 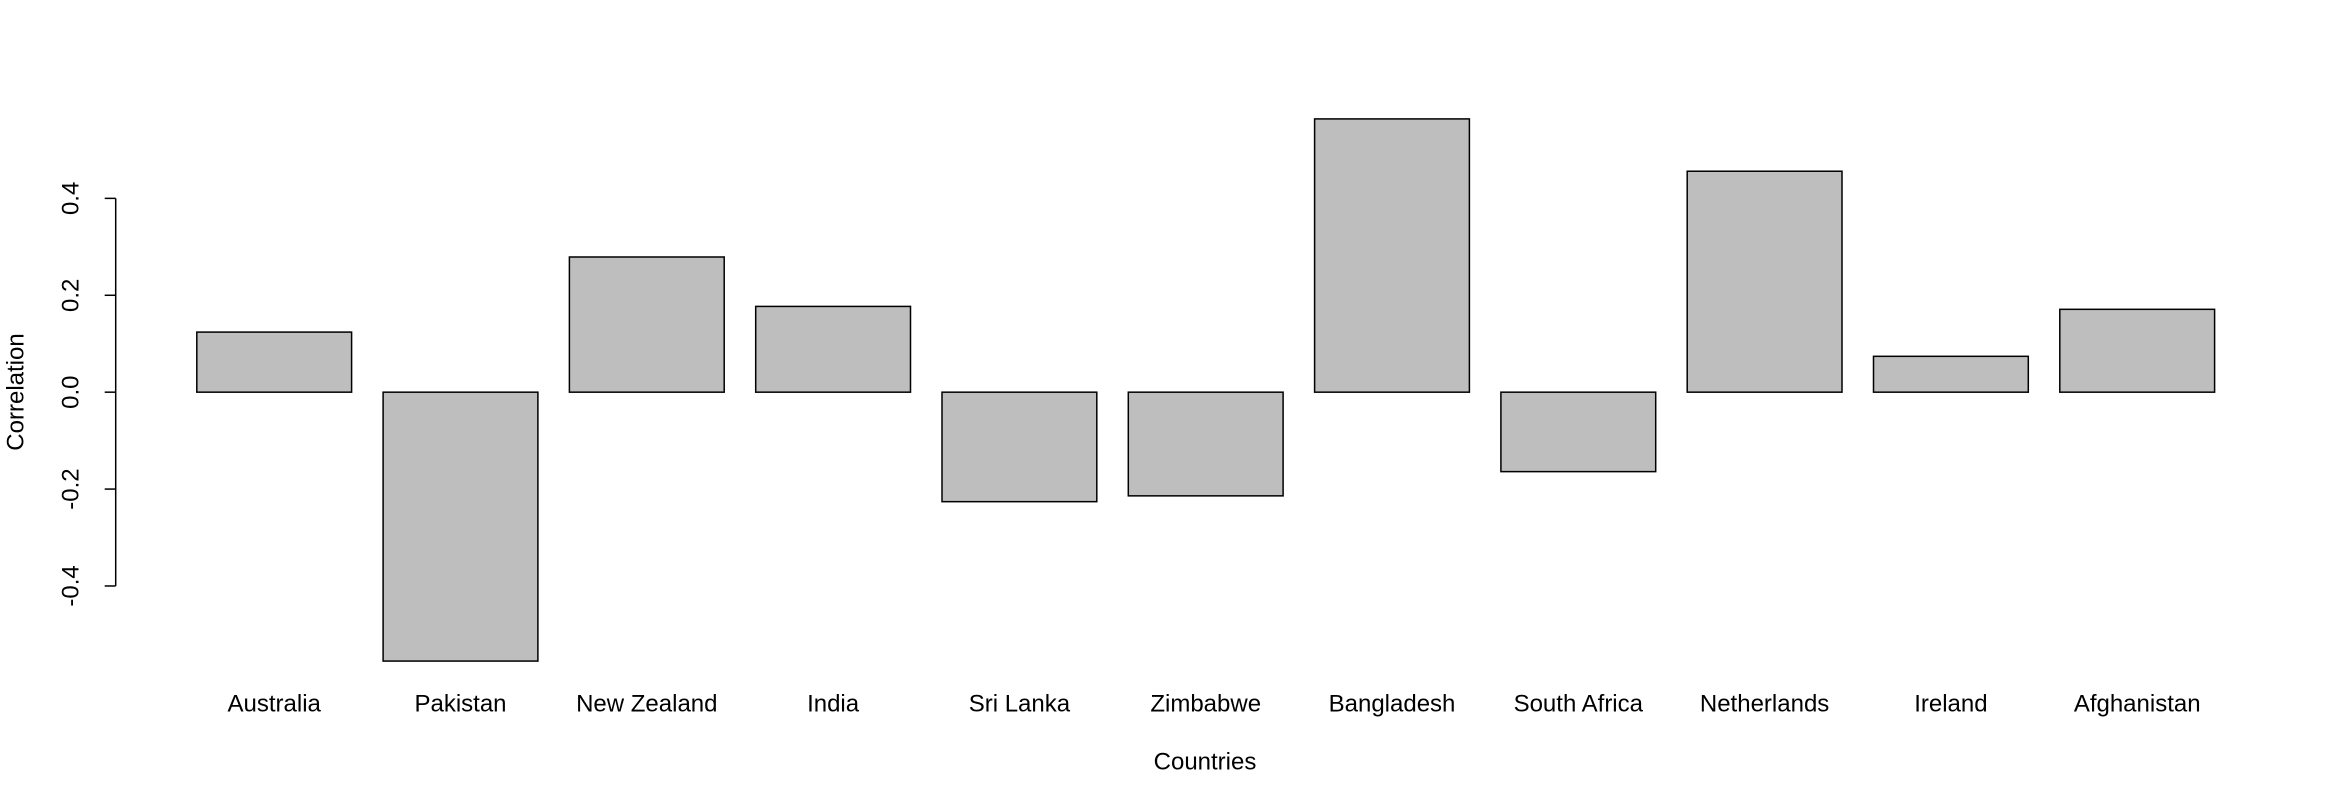 What do you see at coordinates (1392, 703) in the screenshot?
I see `x-tick-label: Bangladesh` at bounding box center [1392, 703].